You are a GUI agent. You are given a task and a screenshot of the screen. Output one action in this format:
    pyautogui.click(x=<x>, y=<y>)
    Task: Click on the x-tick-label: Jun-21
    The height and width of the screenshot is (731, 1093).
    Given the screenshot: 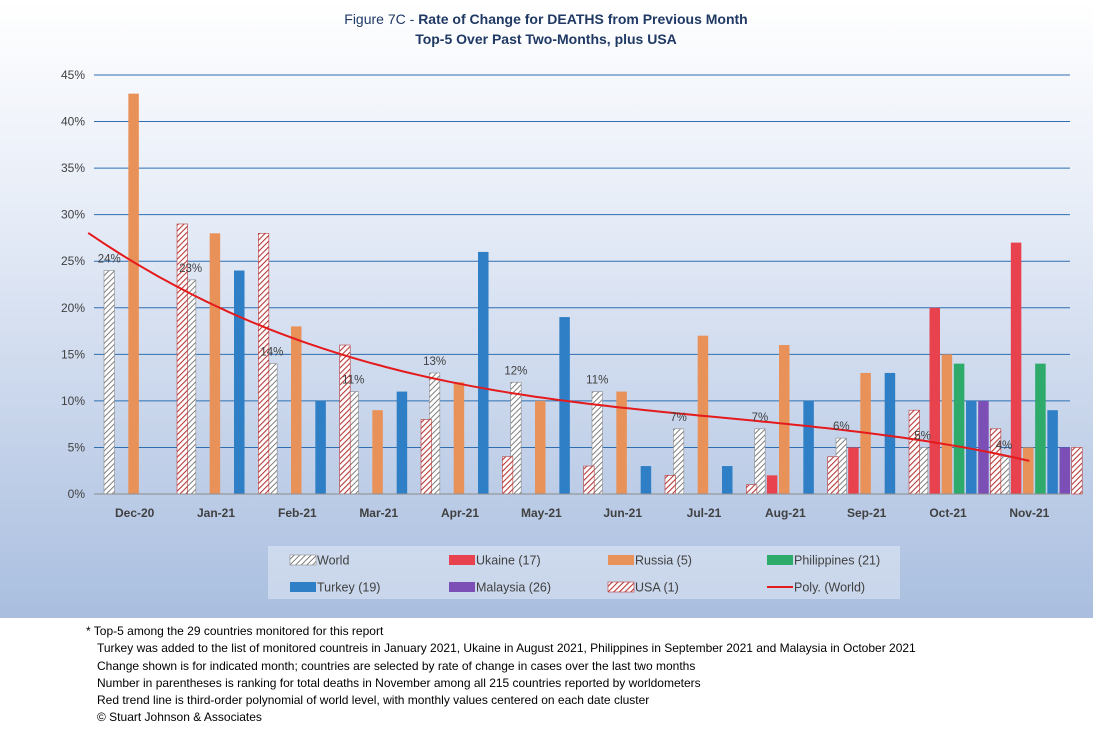 What is the action you would take?
    pyautogui.click(x=622, y=513)
    